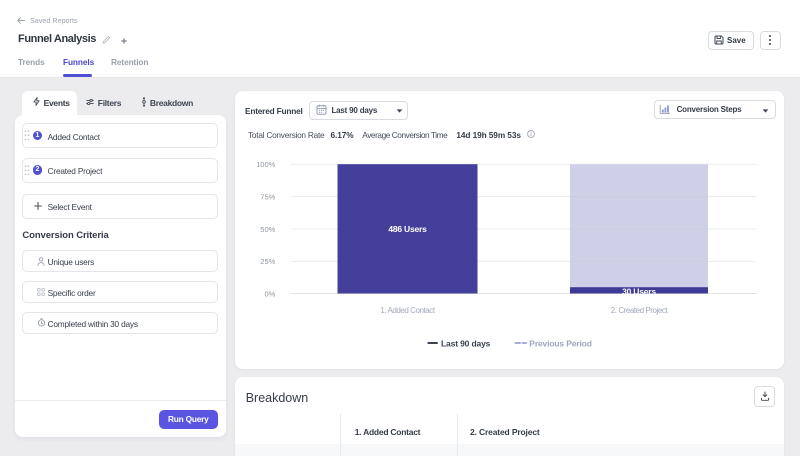  I want to click on svg-text: 2. Created Project, so click(640, 310).